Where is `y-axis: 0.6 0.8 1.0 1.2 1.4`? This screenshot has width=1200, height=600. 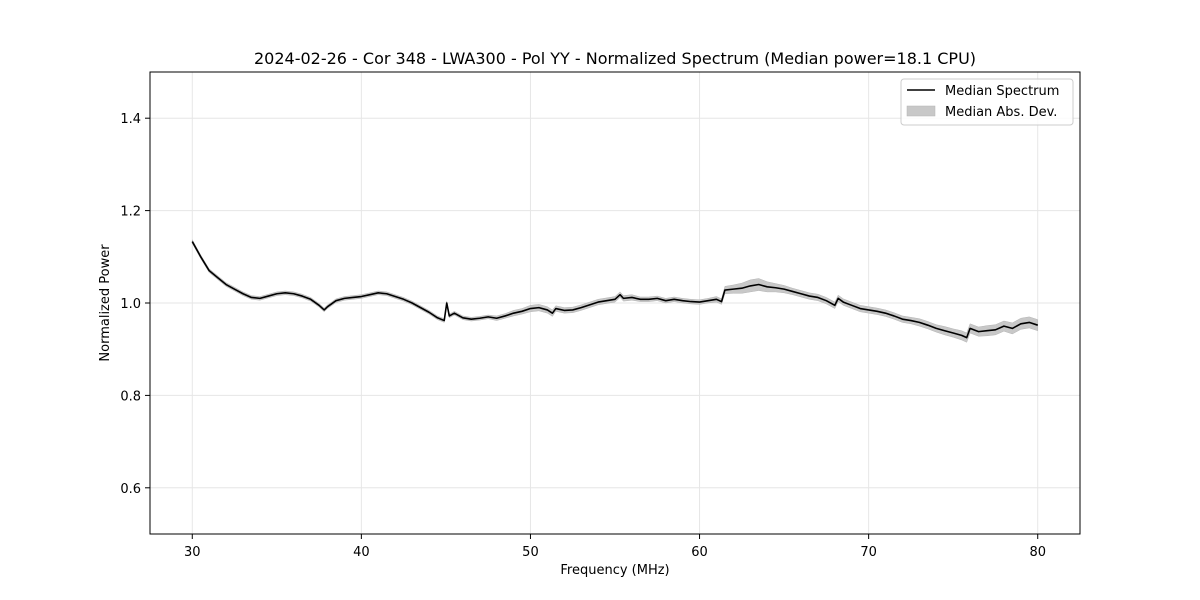
y-axis: 0.6 0.8 1.0 1.2 1.4 is located at coordinates (135, 304).